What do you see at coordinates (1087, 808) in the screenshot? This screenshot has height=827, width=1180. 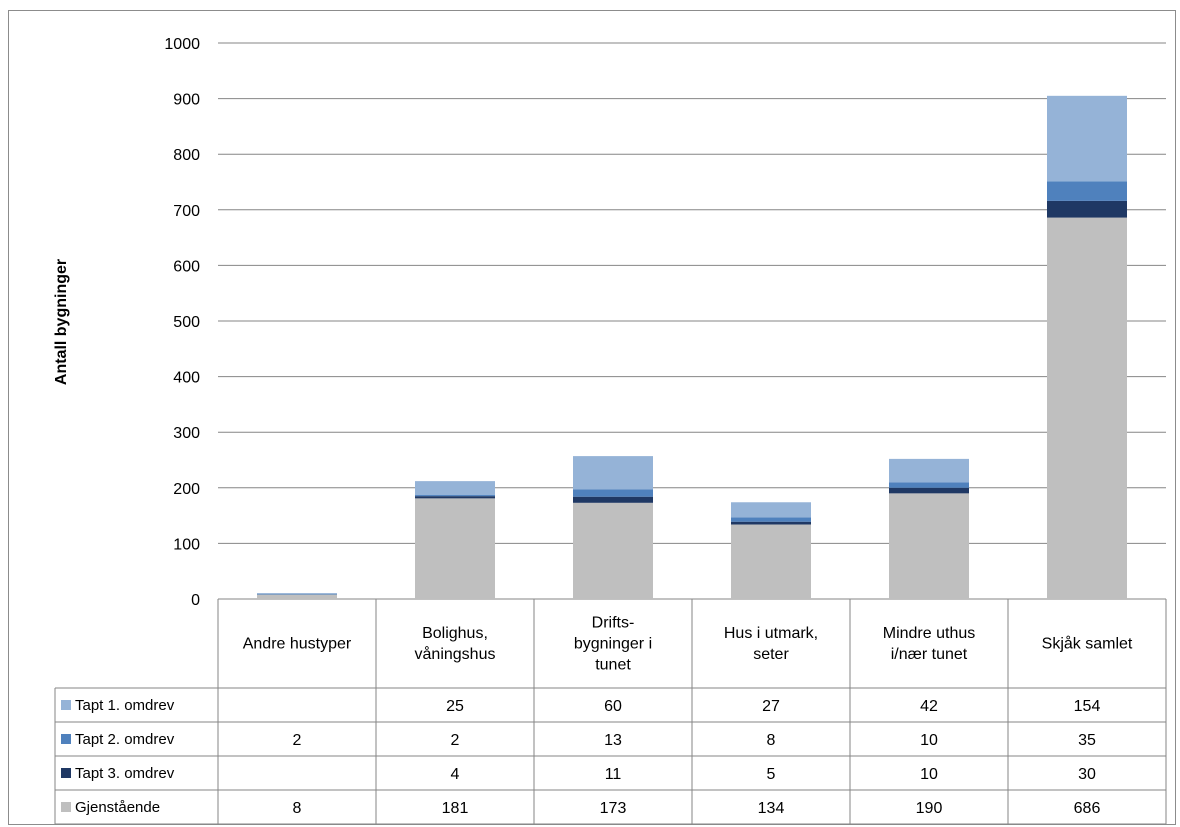 I see `data-table-value: 686` at bounding box center [1087, 808].